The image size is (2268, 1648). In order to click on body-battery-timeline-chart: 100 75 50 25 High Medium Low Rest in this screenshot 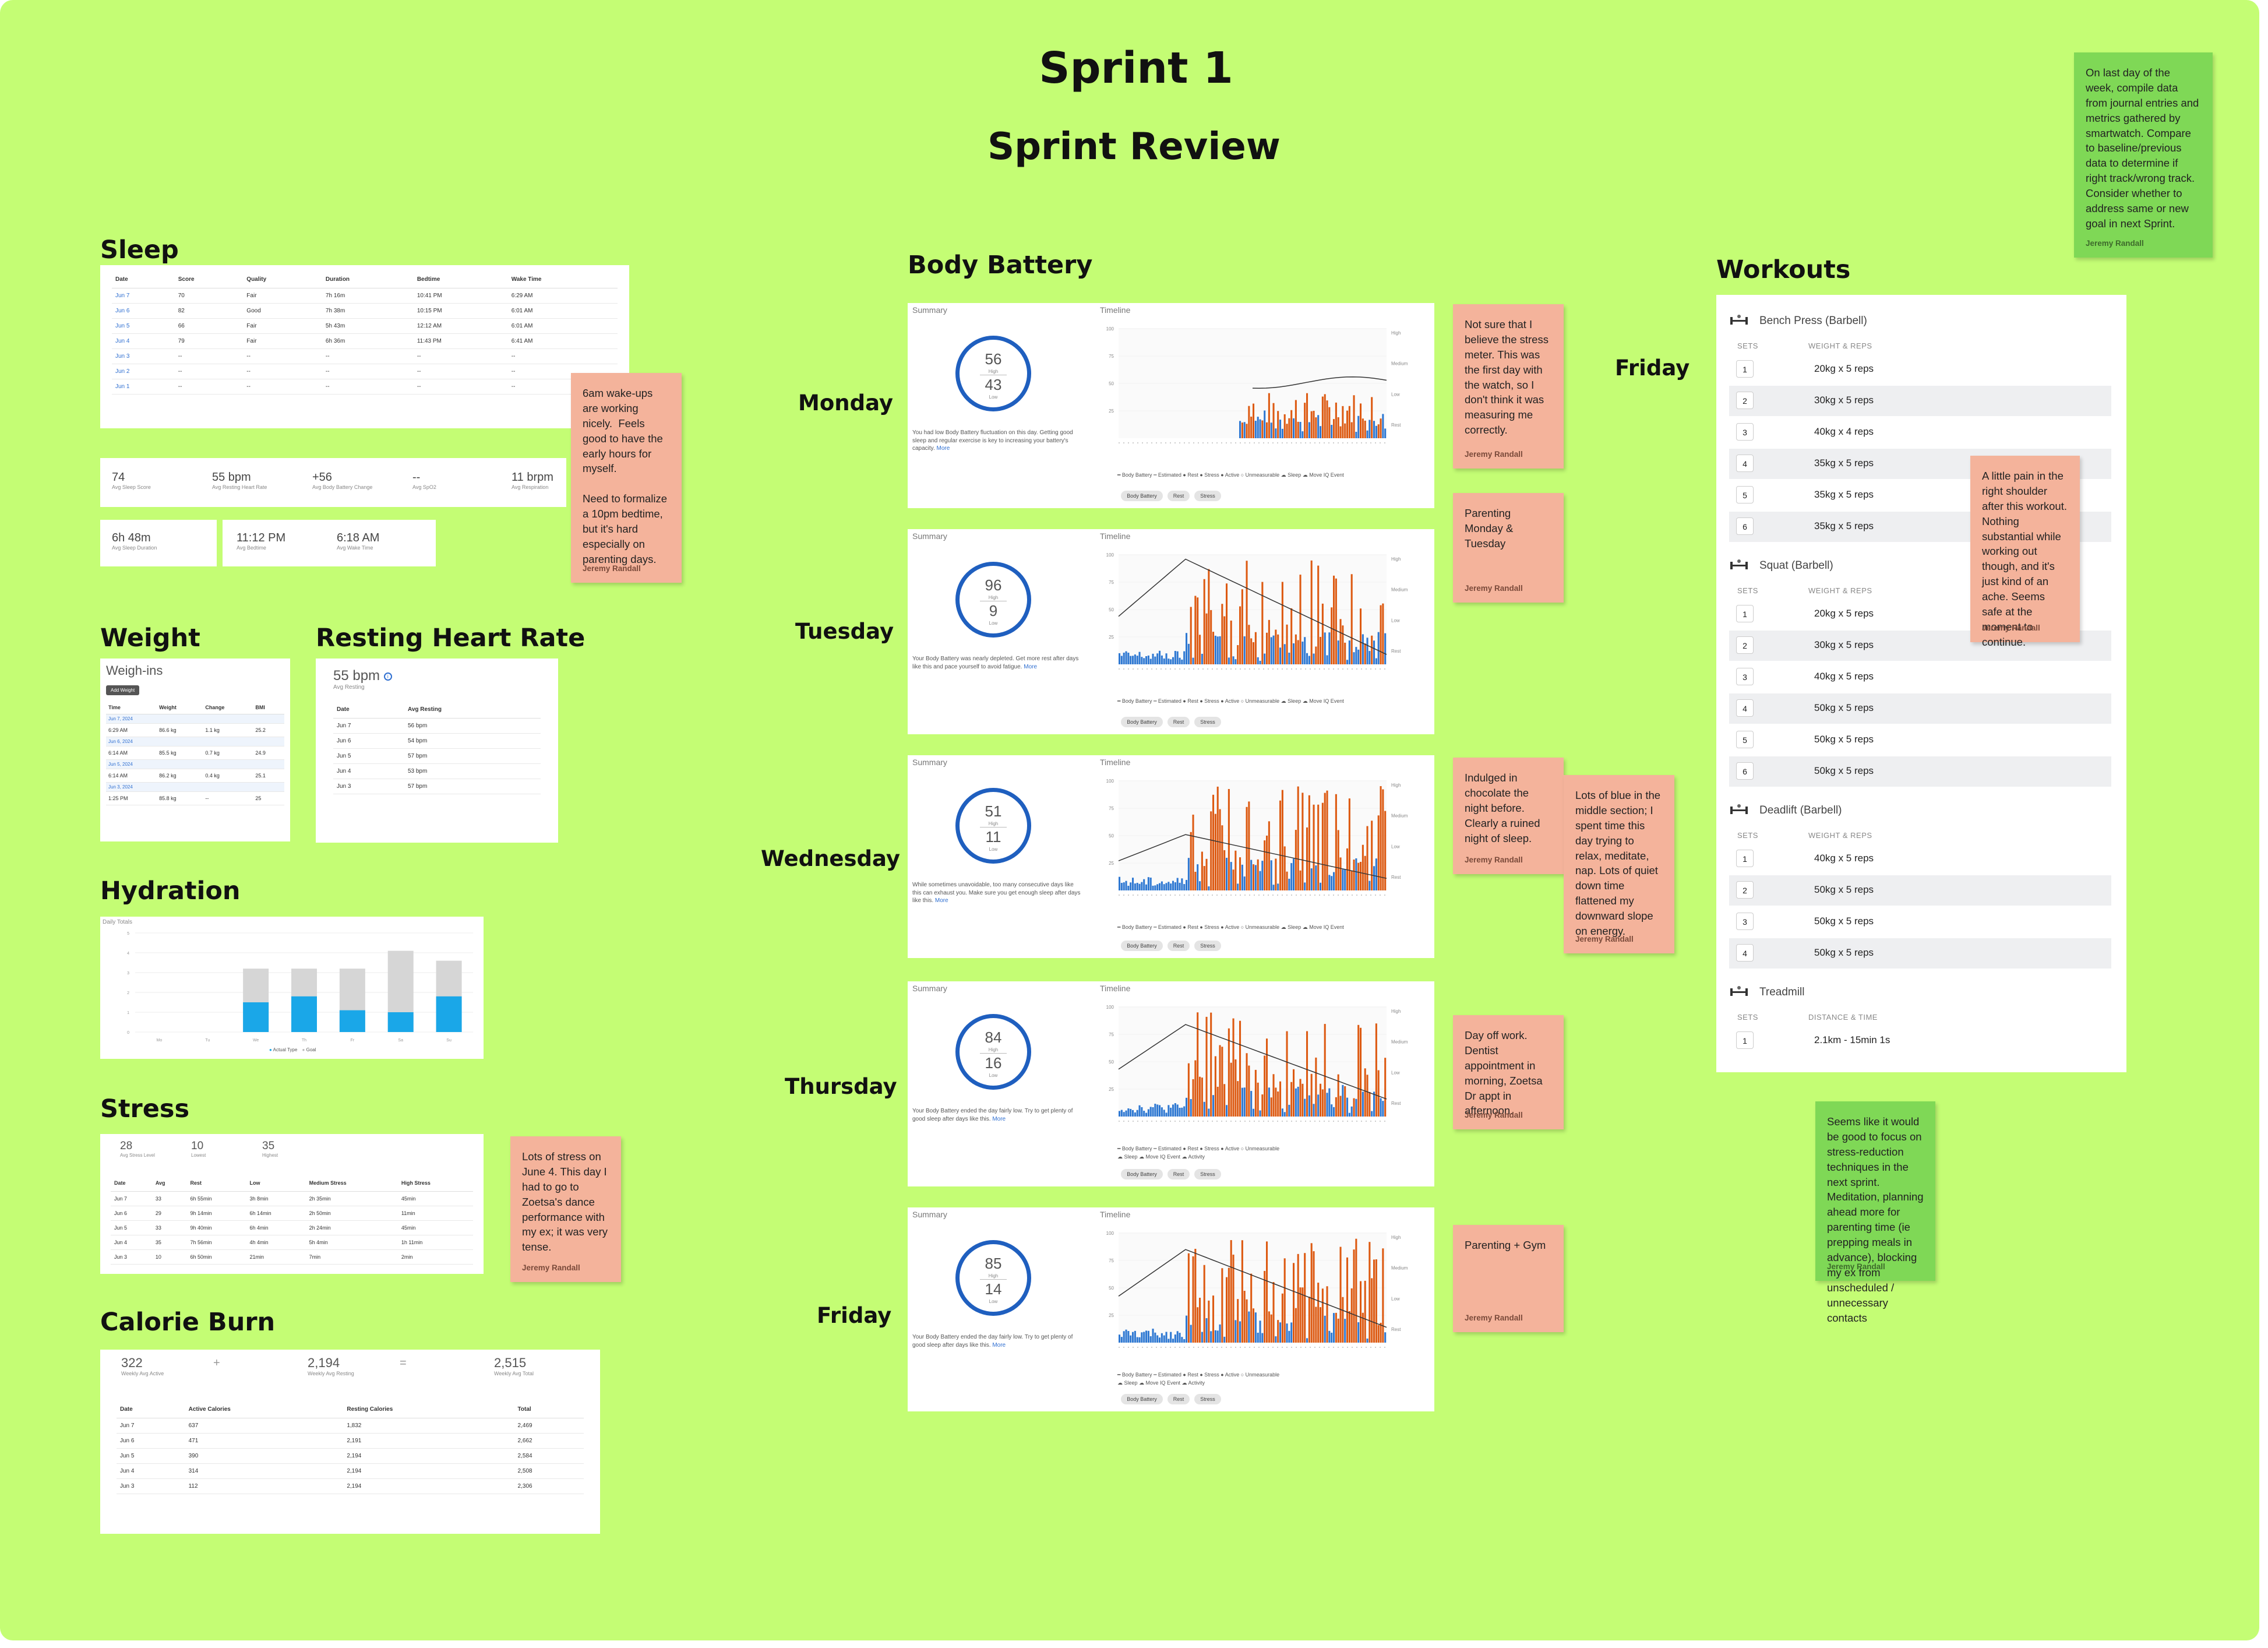, I will do `click(1257, 611)`.